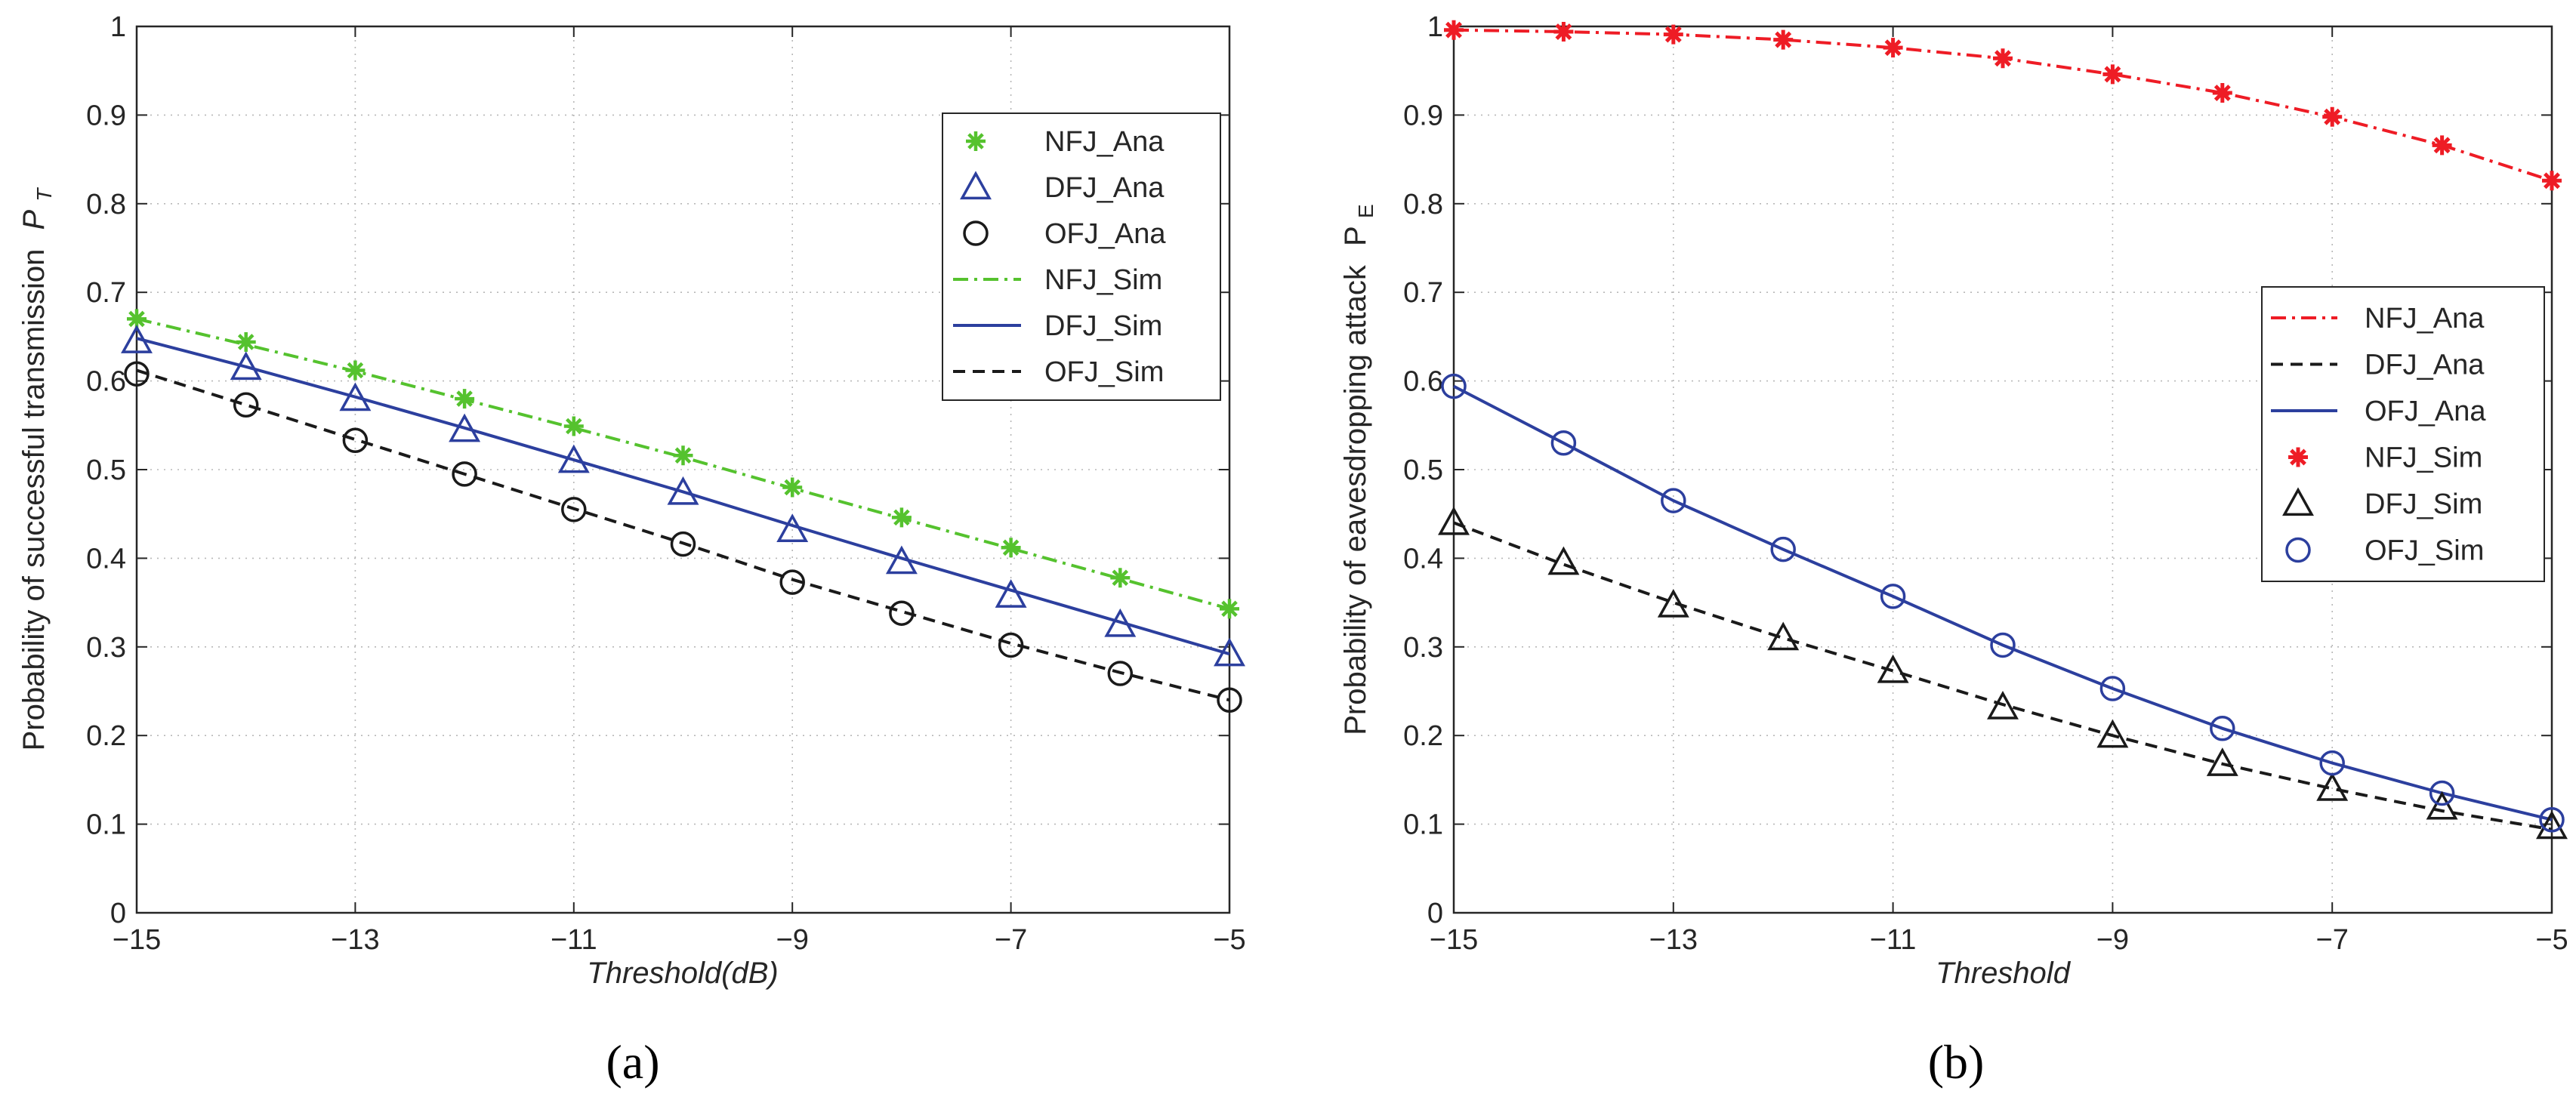 The height and width of the screenshot is (1094, 2576). I want to click on series-markers-NFJ_Ana, so click(683, 464).